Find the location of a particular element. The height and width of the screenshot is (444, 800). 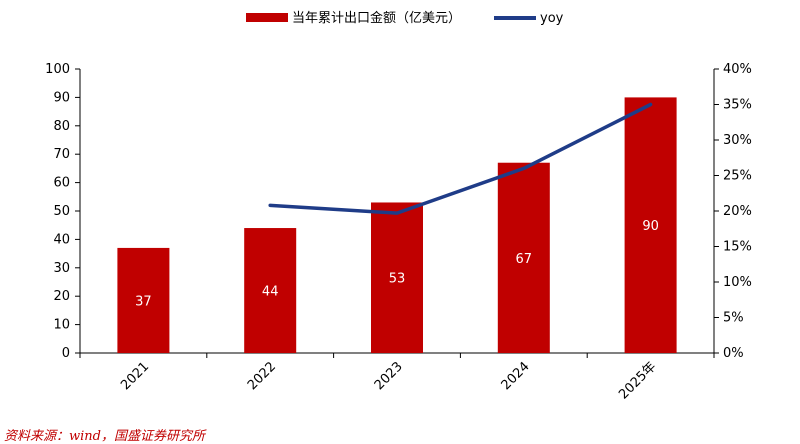

left-tick-label: 40 is located at coordinates (61, 239).